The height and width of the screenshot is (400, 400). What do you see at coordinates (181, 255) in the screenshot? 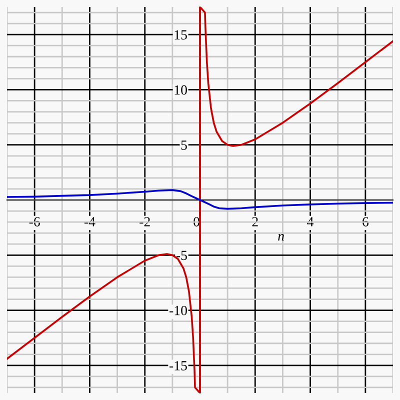
I see `y-tick-label: -5` at bounding box center [181, 255].